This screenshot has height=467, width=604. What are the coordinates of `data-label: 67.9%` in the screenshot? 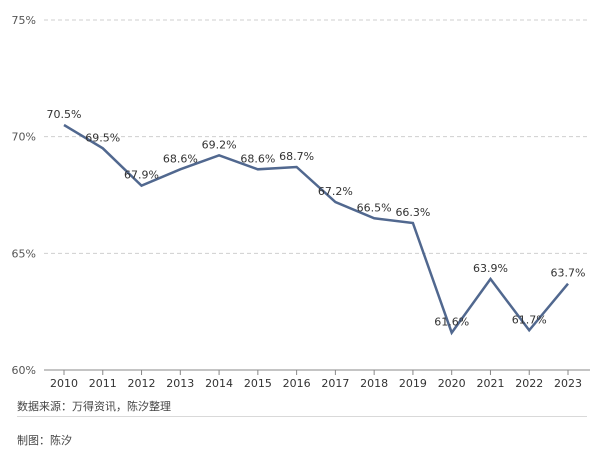 It's located at (141, 175).